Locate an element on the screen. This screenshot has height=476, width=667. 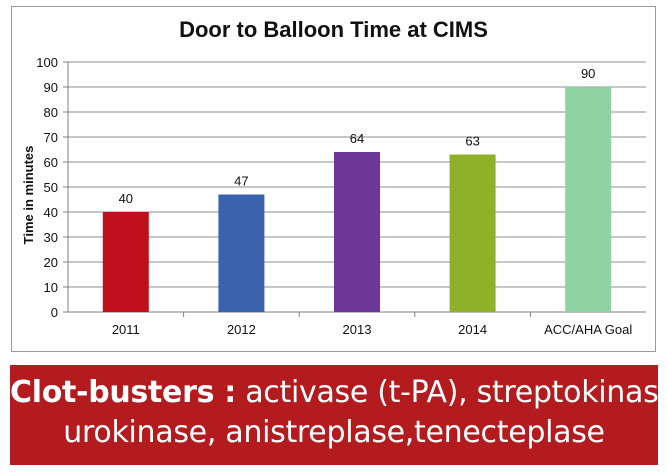
x-tick-label: 2013 is located at coordinates (357, 329).